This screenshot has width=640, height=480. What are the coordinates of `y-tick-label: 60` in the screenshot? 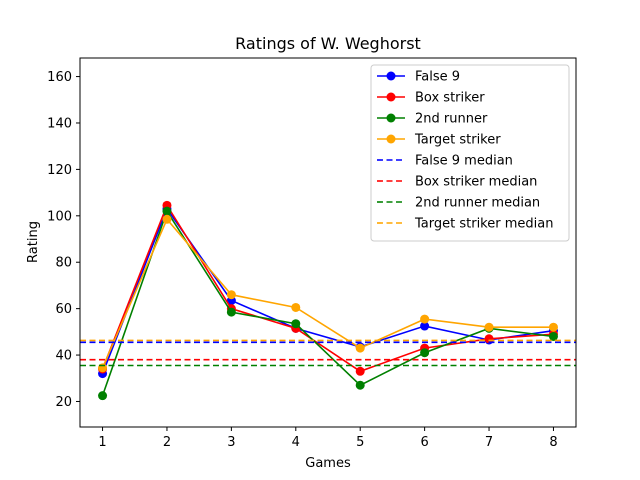 It's located at (63, 309).